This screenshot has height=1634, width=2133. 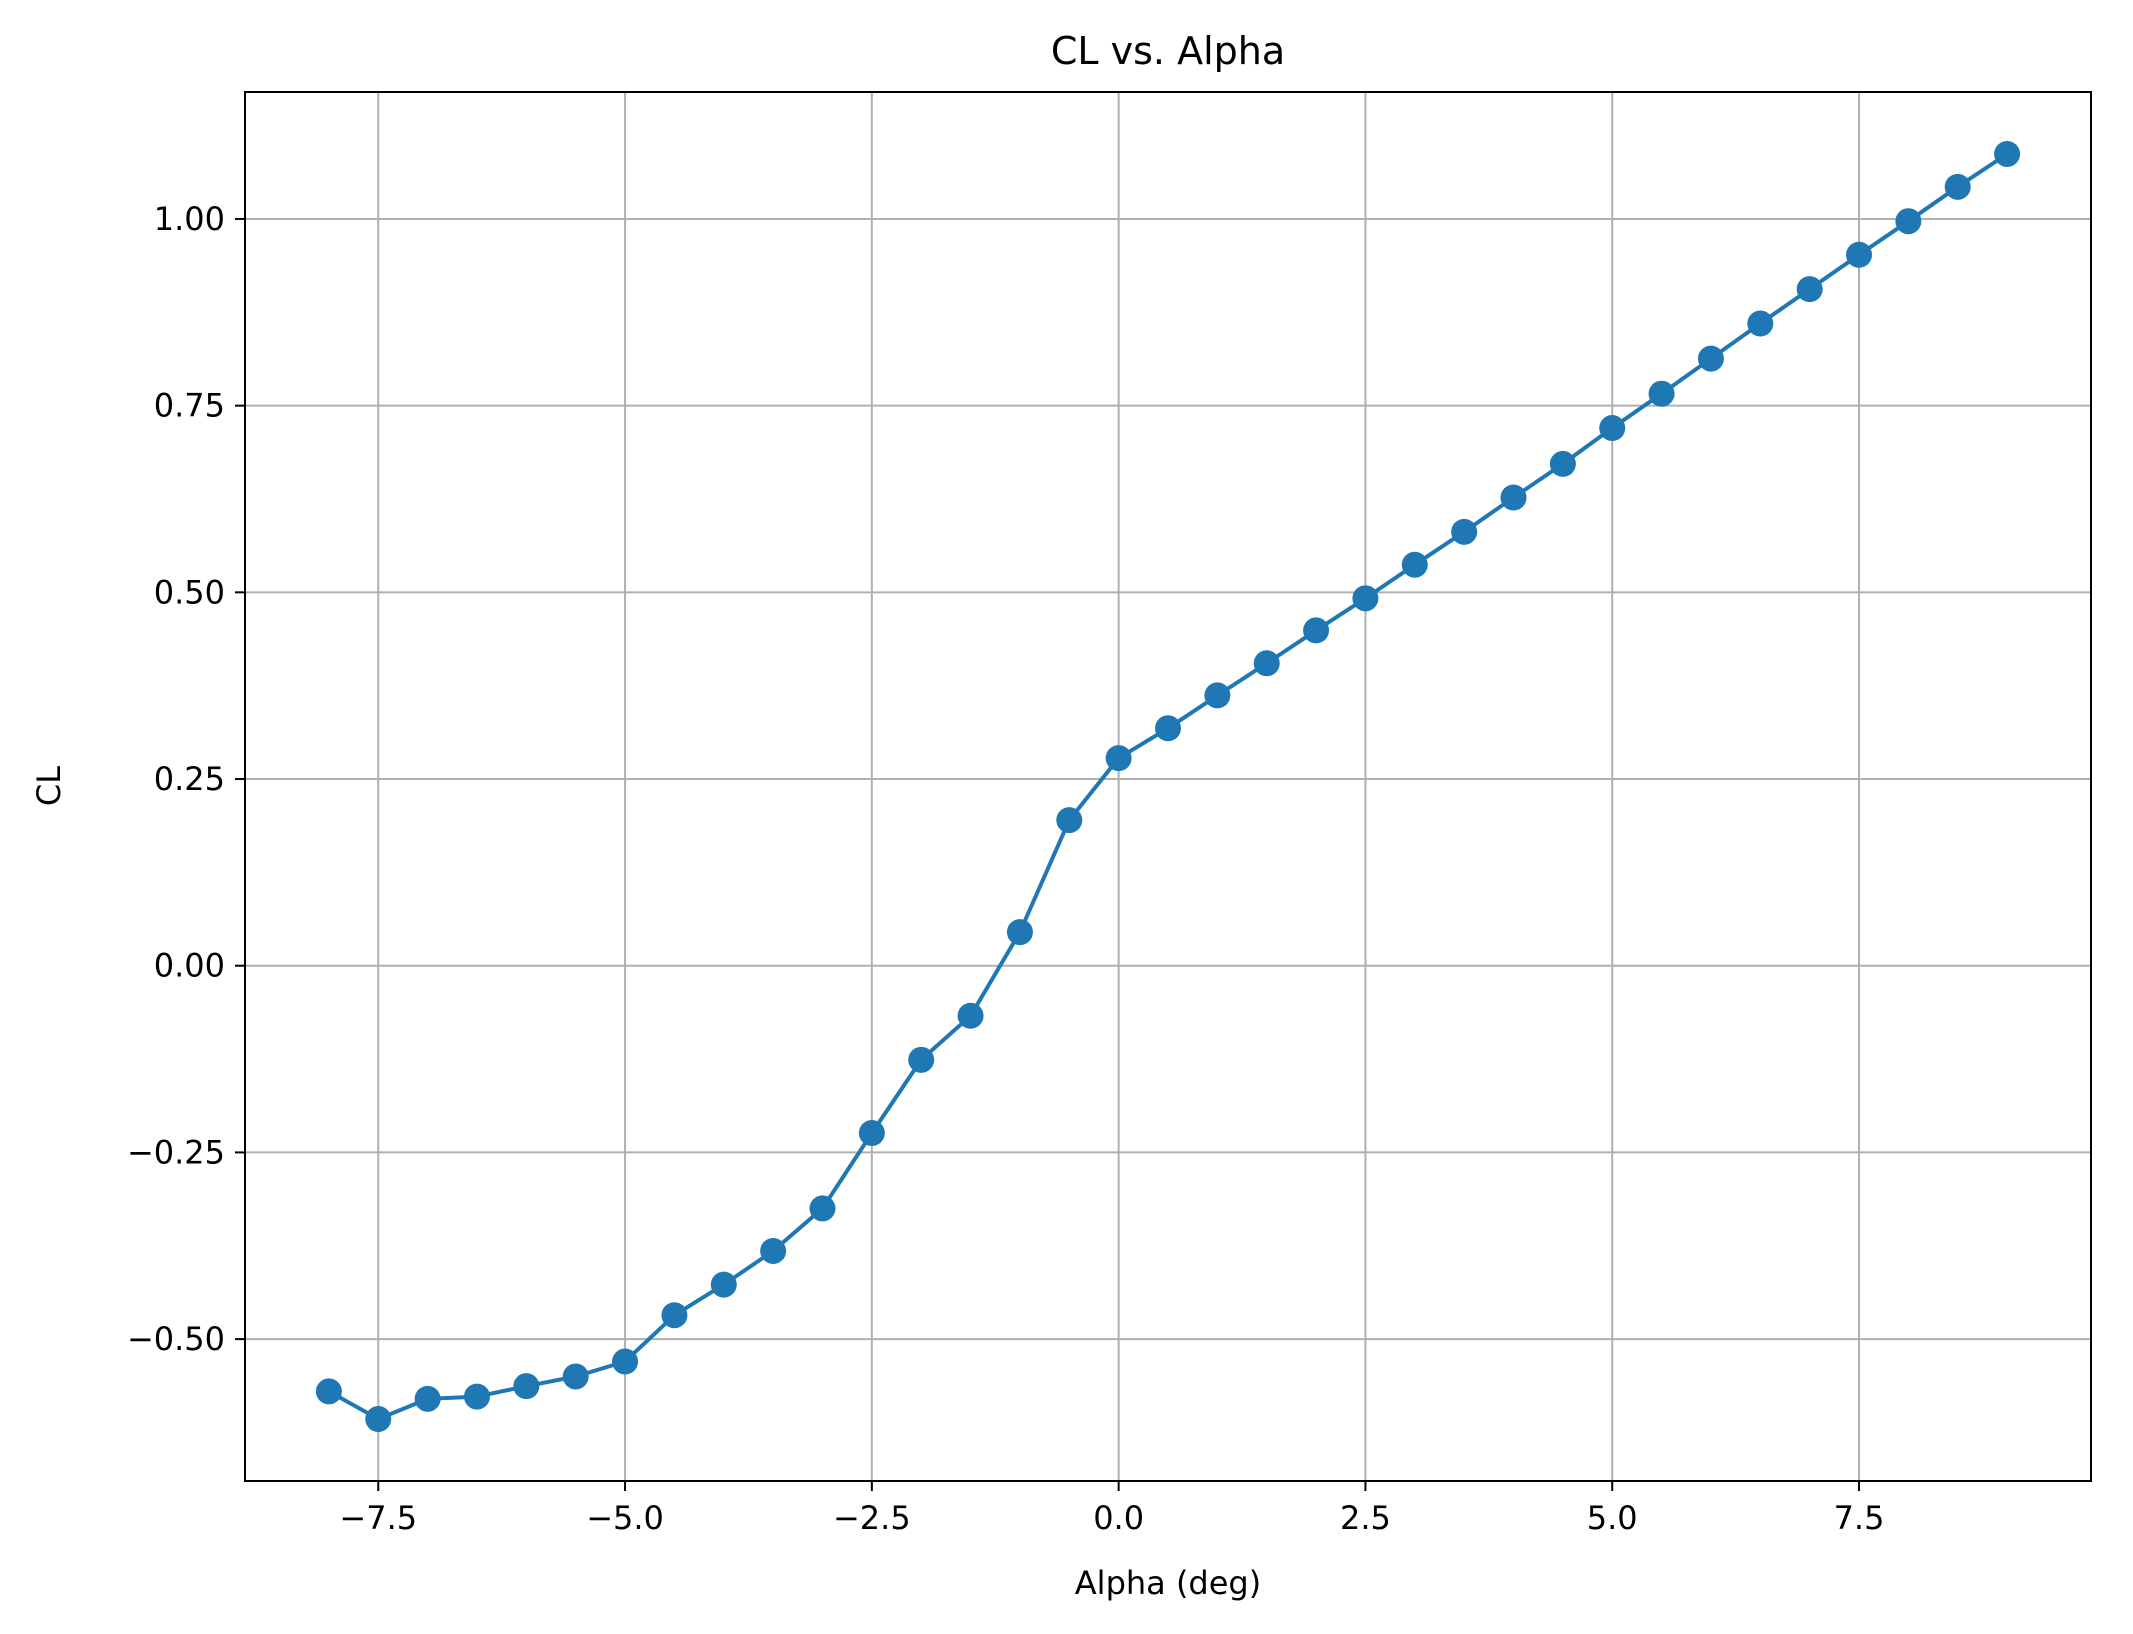 I want to click on x-tick-label: 7.5, so click(x=1859, y=1518).